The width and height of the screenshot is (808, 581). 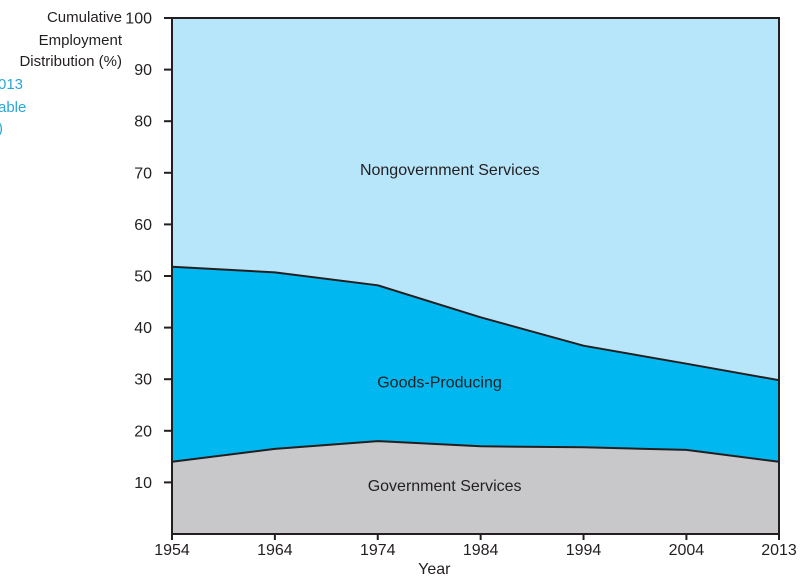 I want to click on area-government-services, so click(x=475, y=487).